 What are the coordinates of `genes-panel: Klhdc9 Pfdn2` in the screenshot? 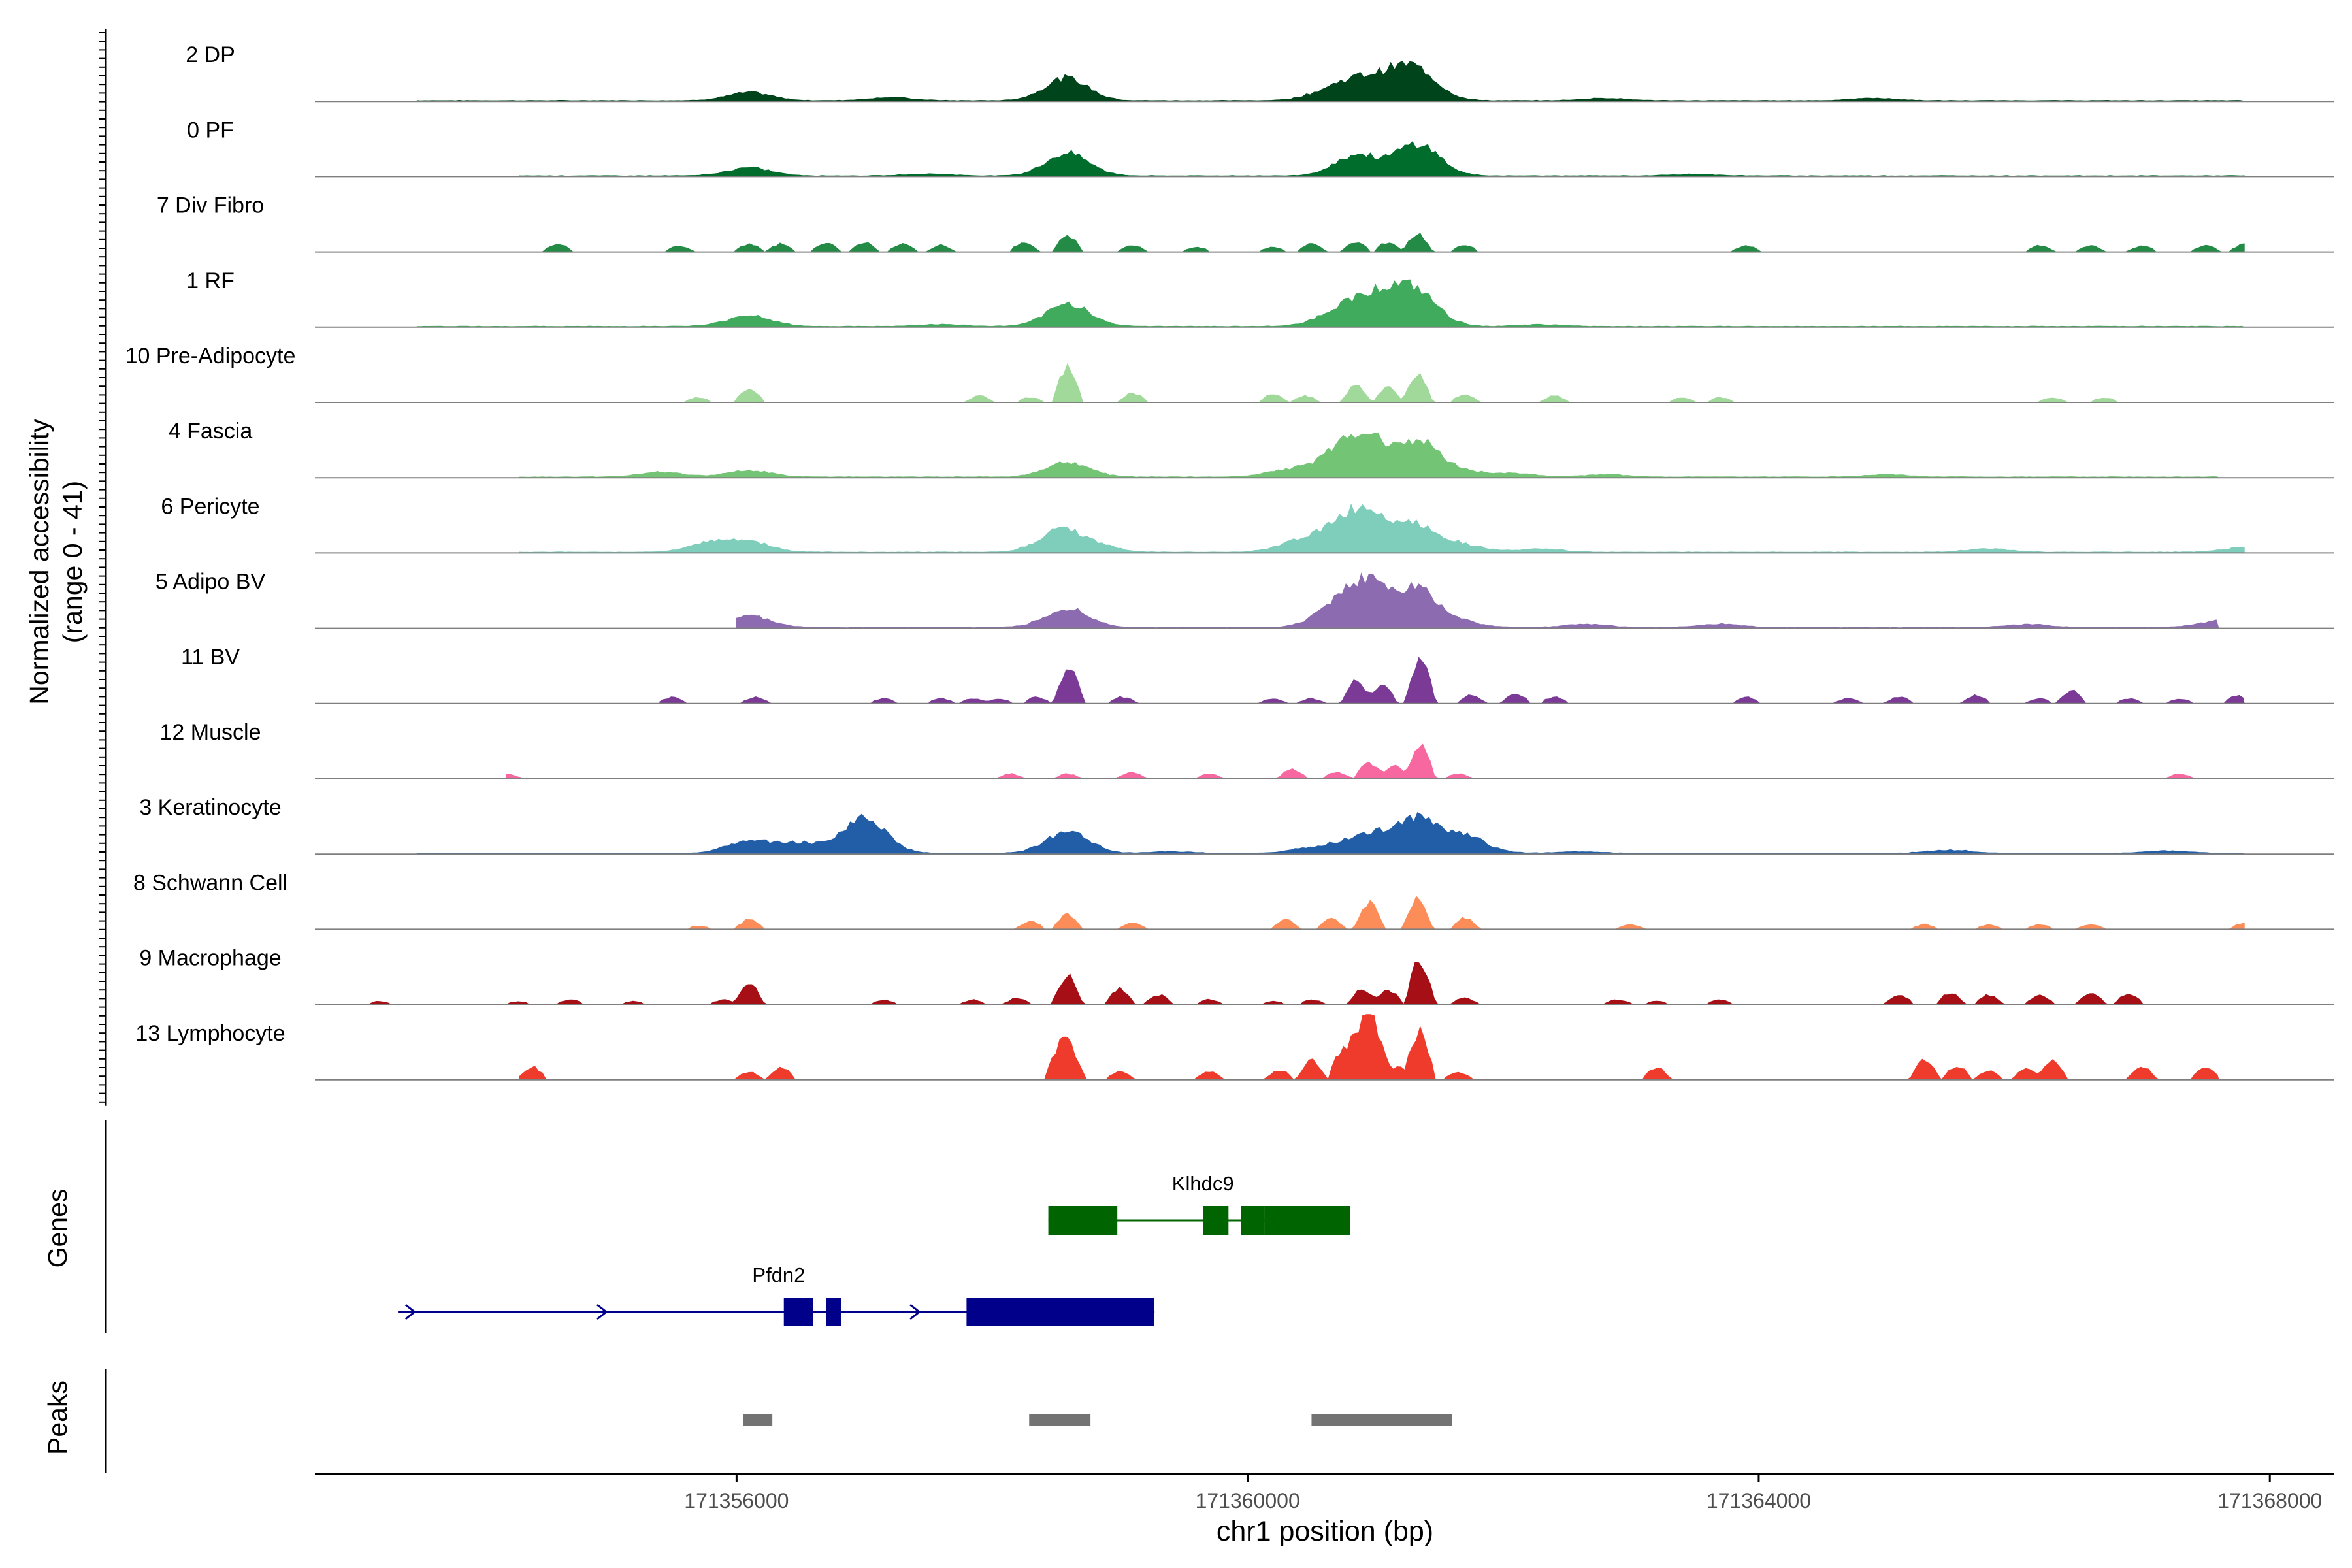 It's located at (727, 1226).